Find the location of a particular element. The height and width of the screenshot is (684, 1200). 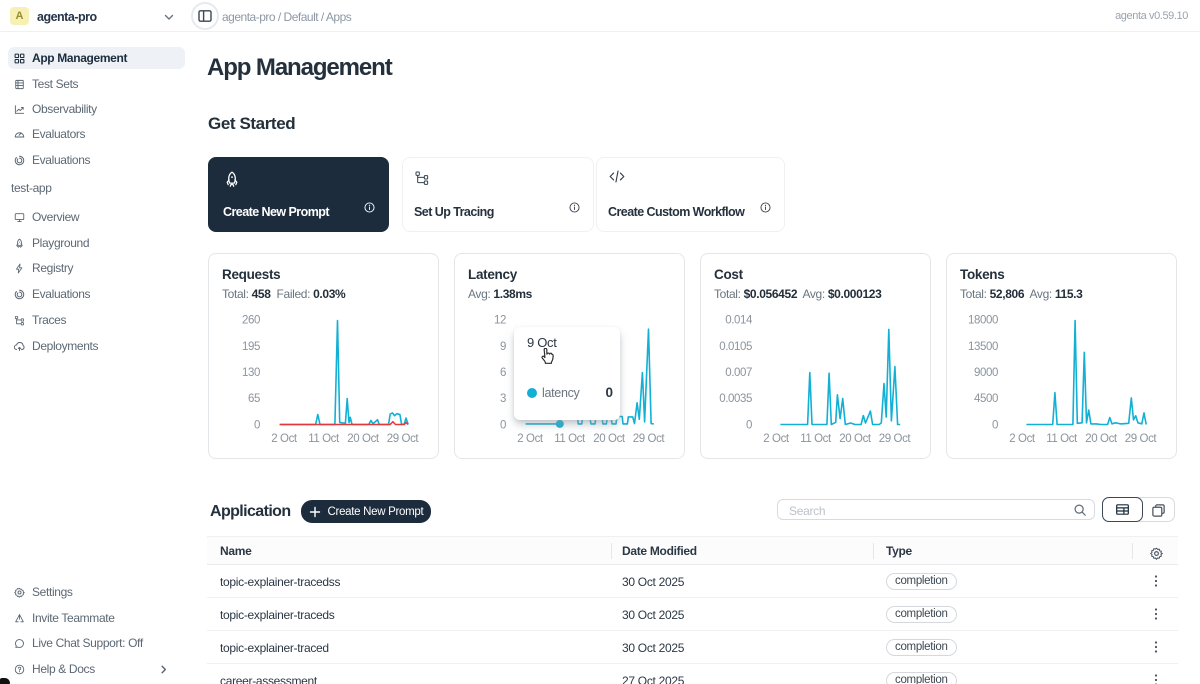

svg-text: 0.007 is located at coordinates (738, 373).